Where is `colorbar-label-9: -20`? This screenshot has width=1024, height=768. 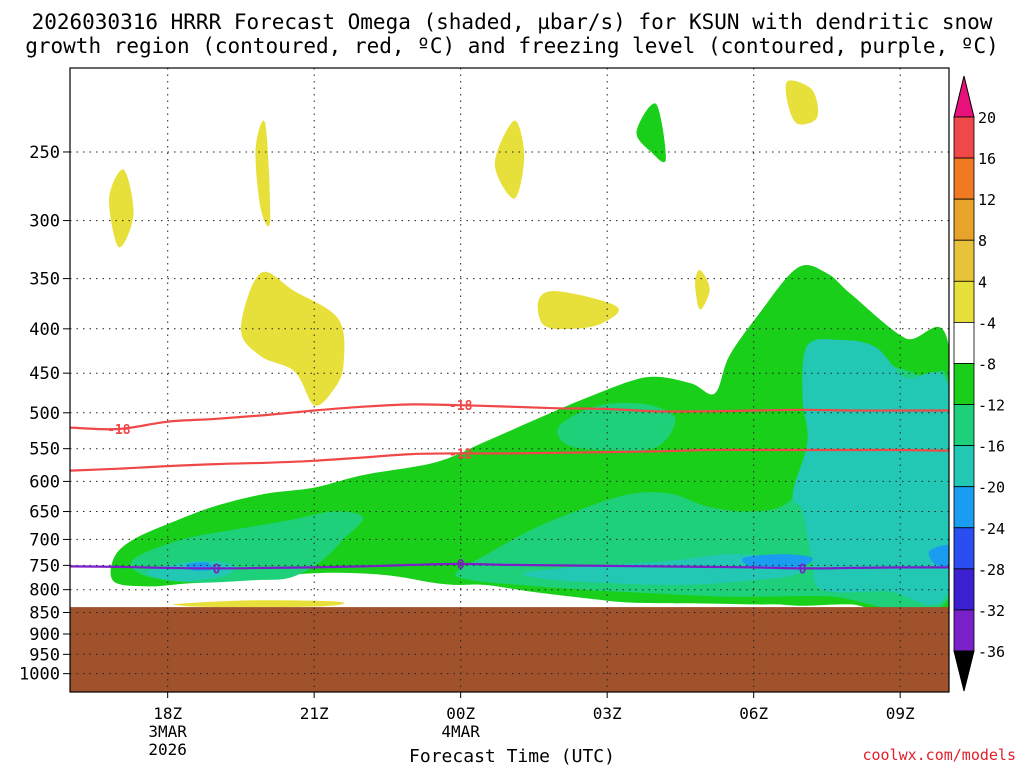 colorbar-label-9: -20 is located at coordinates (991, 488).